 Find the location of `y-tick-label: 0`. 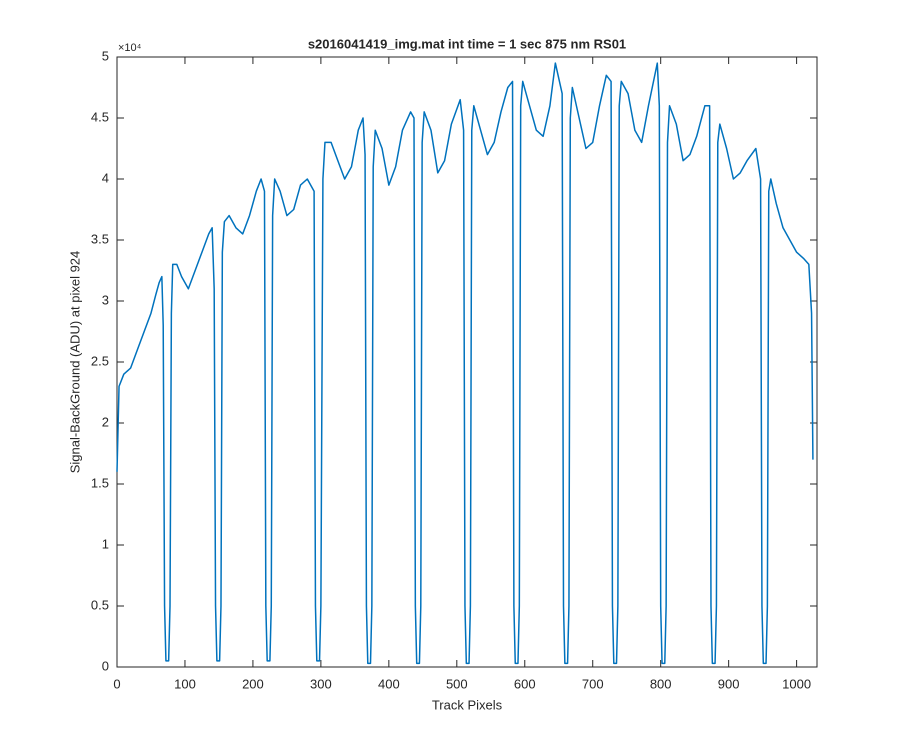

y-tick-label: 0 is located at coordinates (105, 665).